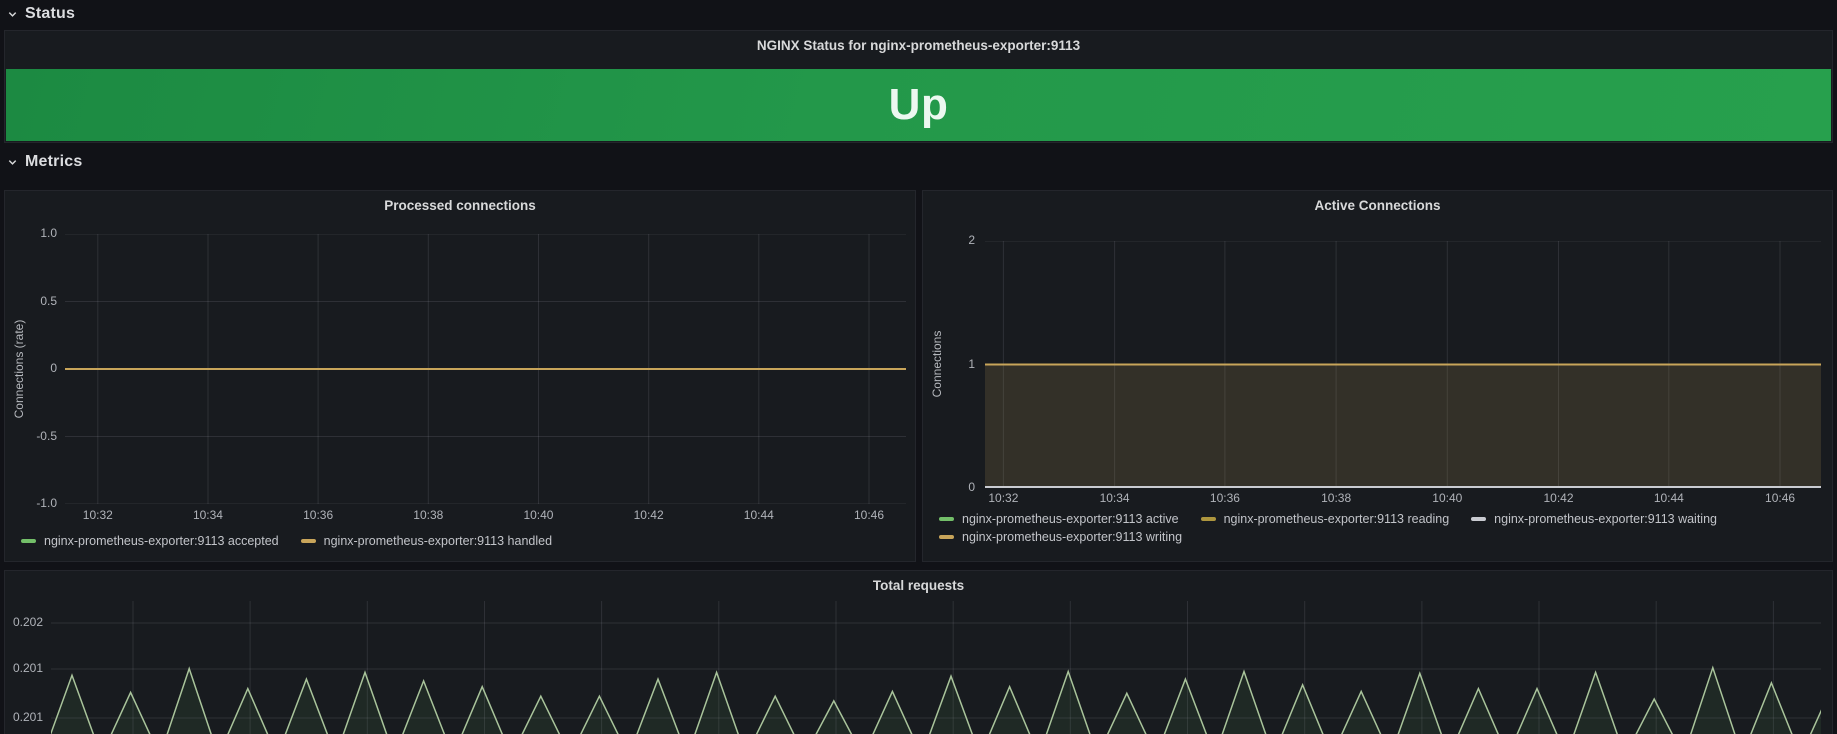  I want to click on legend-item-waiting: nginx-prometheus-exporter:9113 waiting, so click(1594, 519).